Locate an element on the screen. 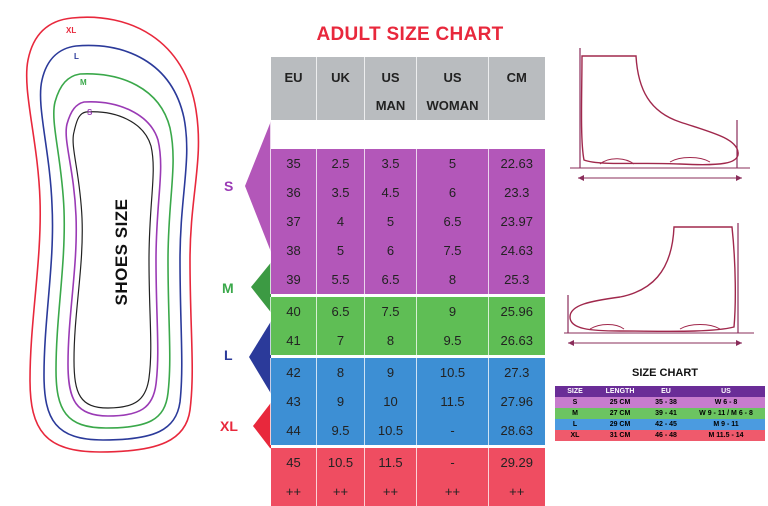 This screenshot has width=768, height=506. size-chart-cell-us: M 11.5 - 14 is located at coordinates (726, 435).